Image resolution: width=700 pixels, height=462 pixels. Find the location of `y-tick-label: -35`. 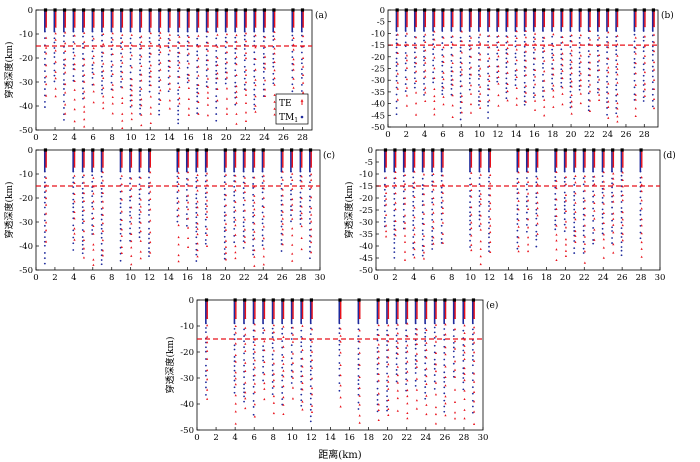

y-tick-label: -35 is located at coordinates (378, 93).